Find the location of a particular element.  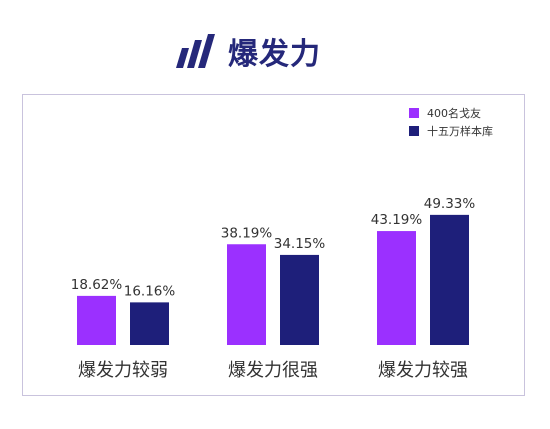

page-title: 爆发力 is located at coordinates (274, 54).